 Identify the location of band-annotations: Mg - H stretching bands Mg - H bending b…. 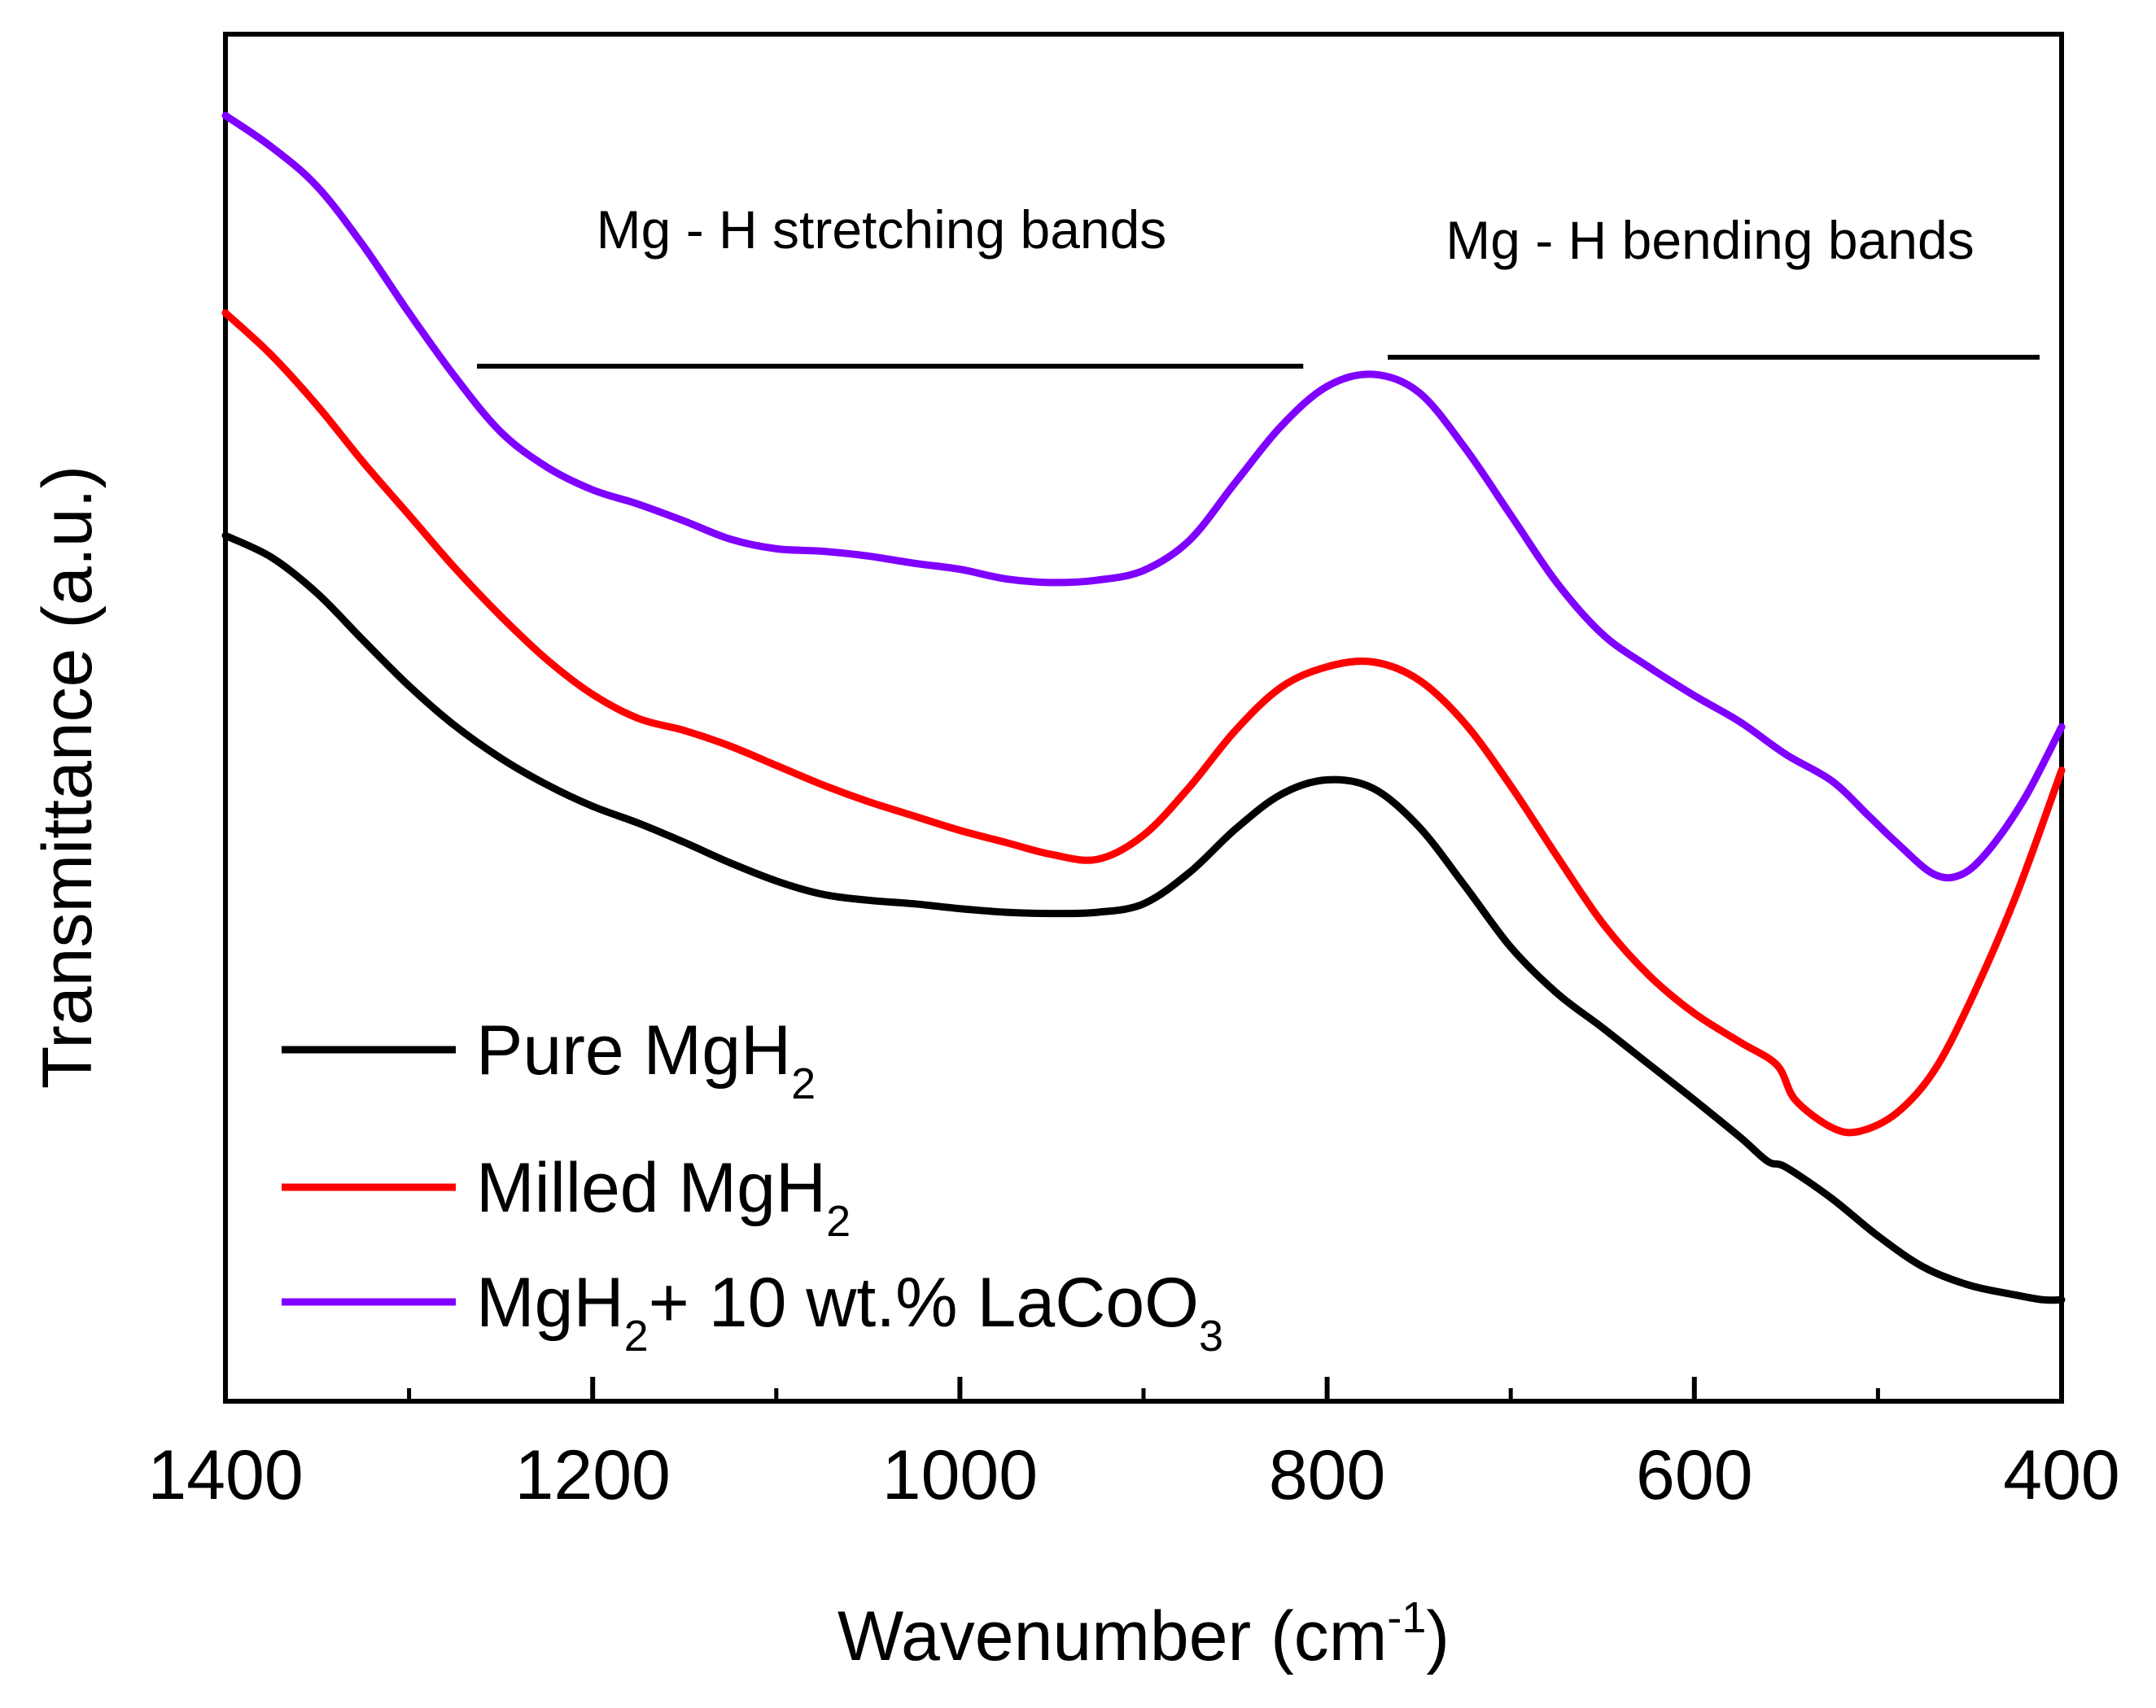
(1258, 284).